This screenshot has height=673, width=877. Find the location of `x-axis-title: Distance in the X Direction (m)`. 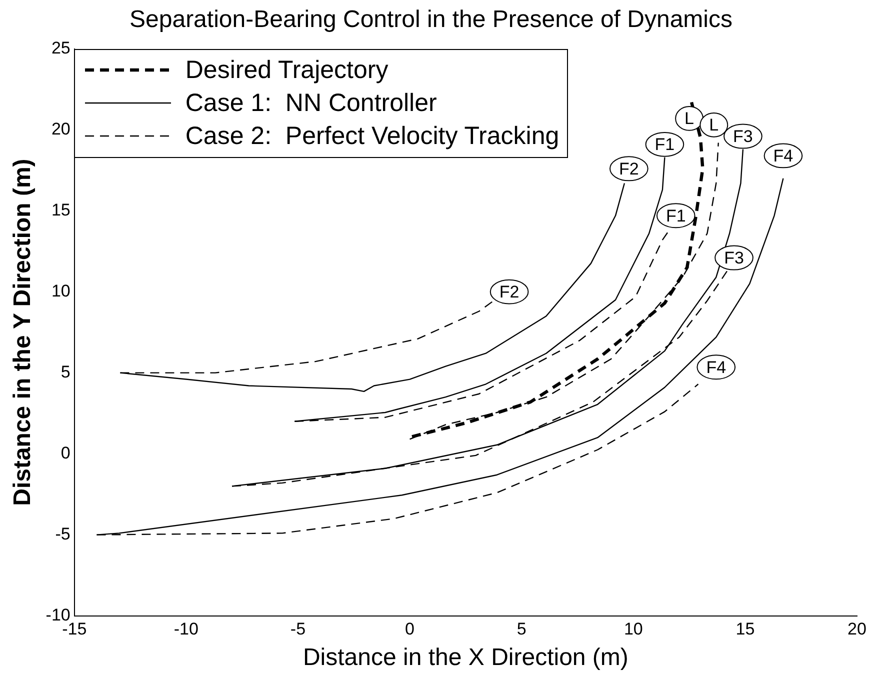

x-axis-title: Distance in the X Direction (m) is located at coordinates (465, 658).